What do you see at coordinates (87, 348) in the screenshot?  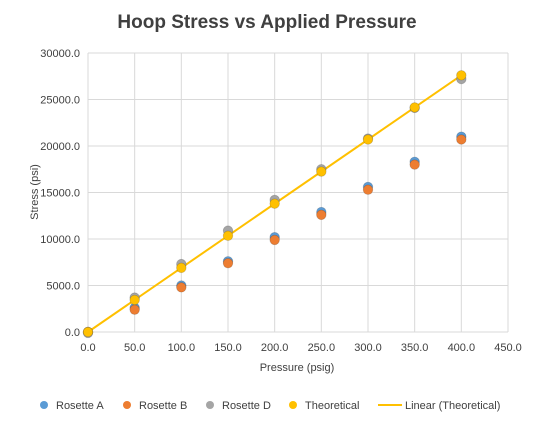 I see `x-tick-label: 0.0` at bounding box center [87, 348].